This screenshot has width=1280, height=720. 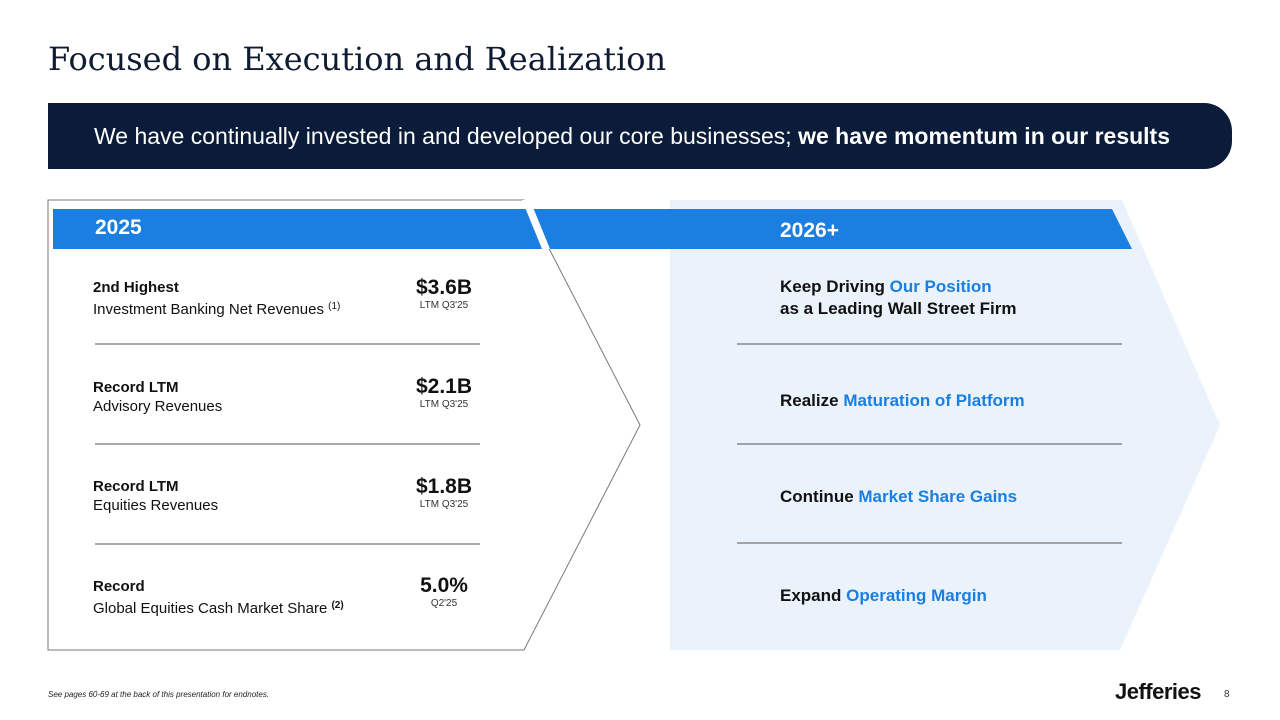 I want to click on metric-value: $3.6B, so click(x=444, y=287).